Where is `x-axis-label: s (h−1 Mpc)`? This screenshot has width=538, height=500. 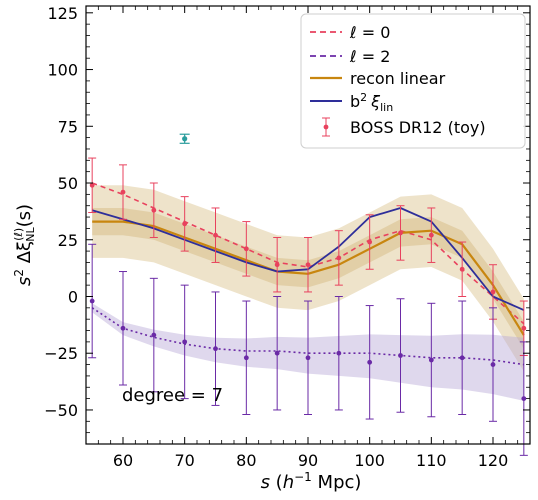 x-axis-label: s (h−1 Mpc) is located at coordinates (311, 481).